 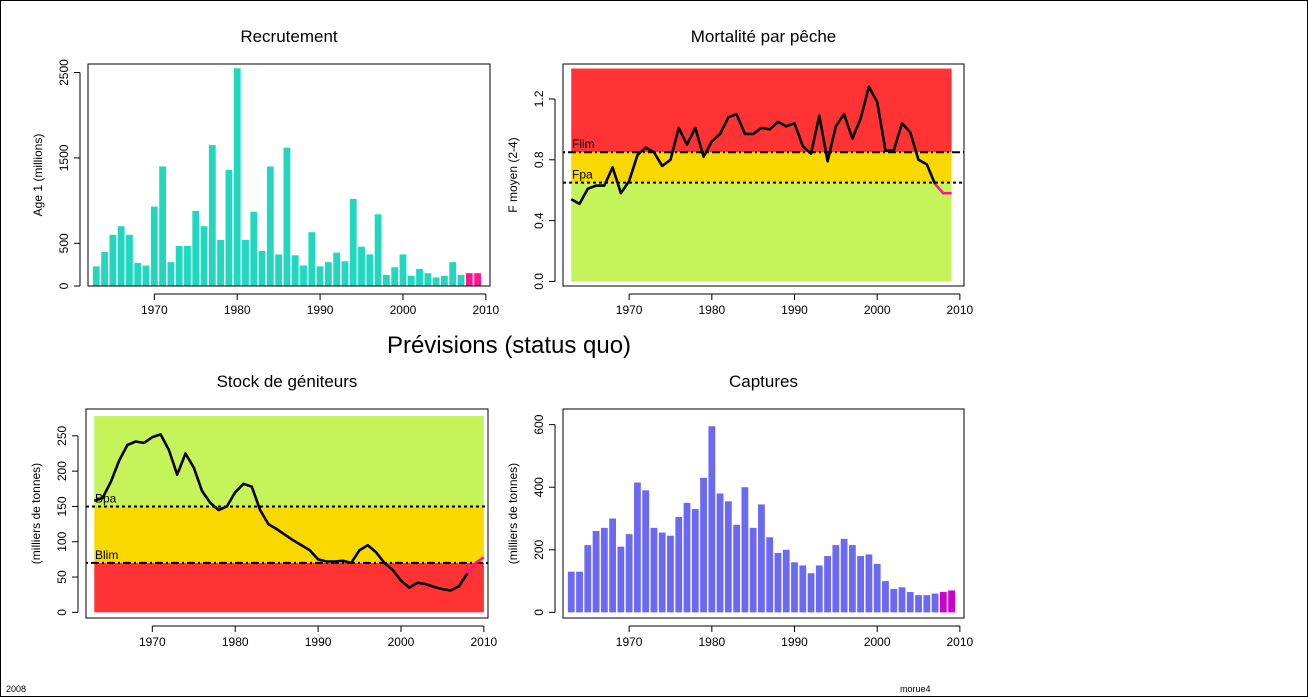 I want to click on catches-bar-1984, so click(x=745, y=550).